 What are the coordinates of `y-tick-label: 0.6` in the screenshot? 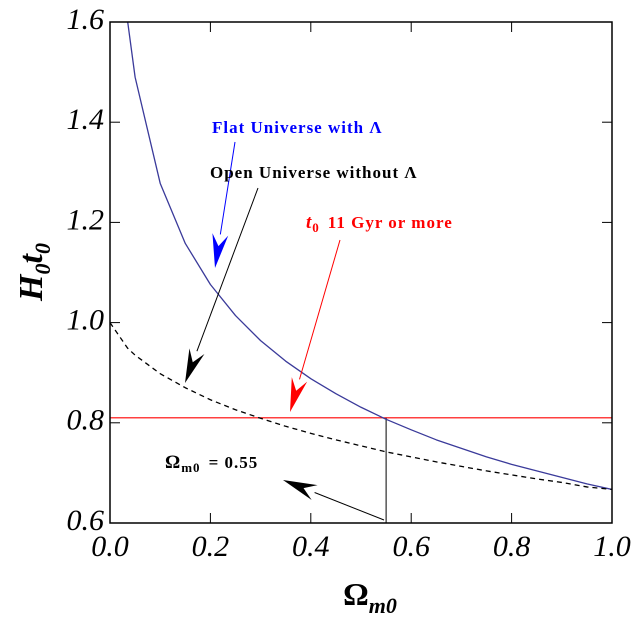 It's located at (86, 520).